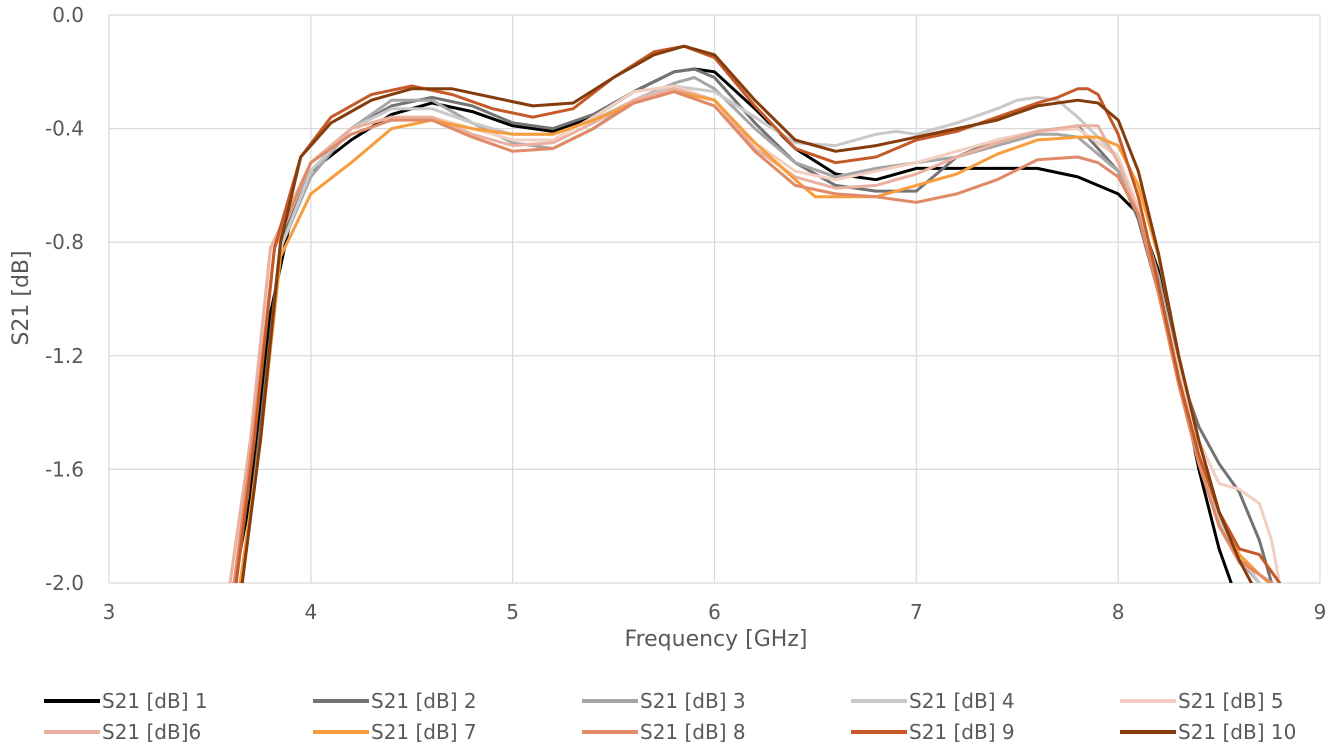 Image resolution: width=1343 pixels, height=749 pixels. I want to click on y-tick-labels: 0.0 -0.4 -0.8 -1.2 -1.6 -2.0, so click(64, 299).